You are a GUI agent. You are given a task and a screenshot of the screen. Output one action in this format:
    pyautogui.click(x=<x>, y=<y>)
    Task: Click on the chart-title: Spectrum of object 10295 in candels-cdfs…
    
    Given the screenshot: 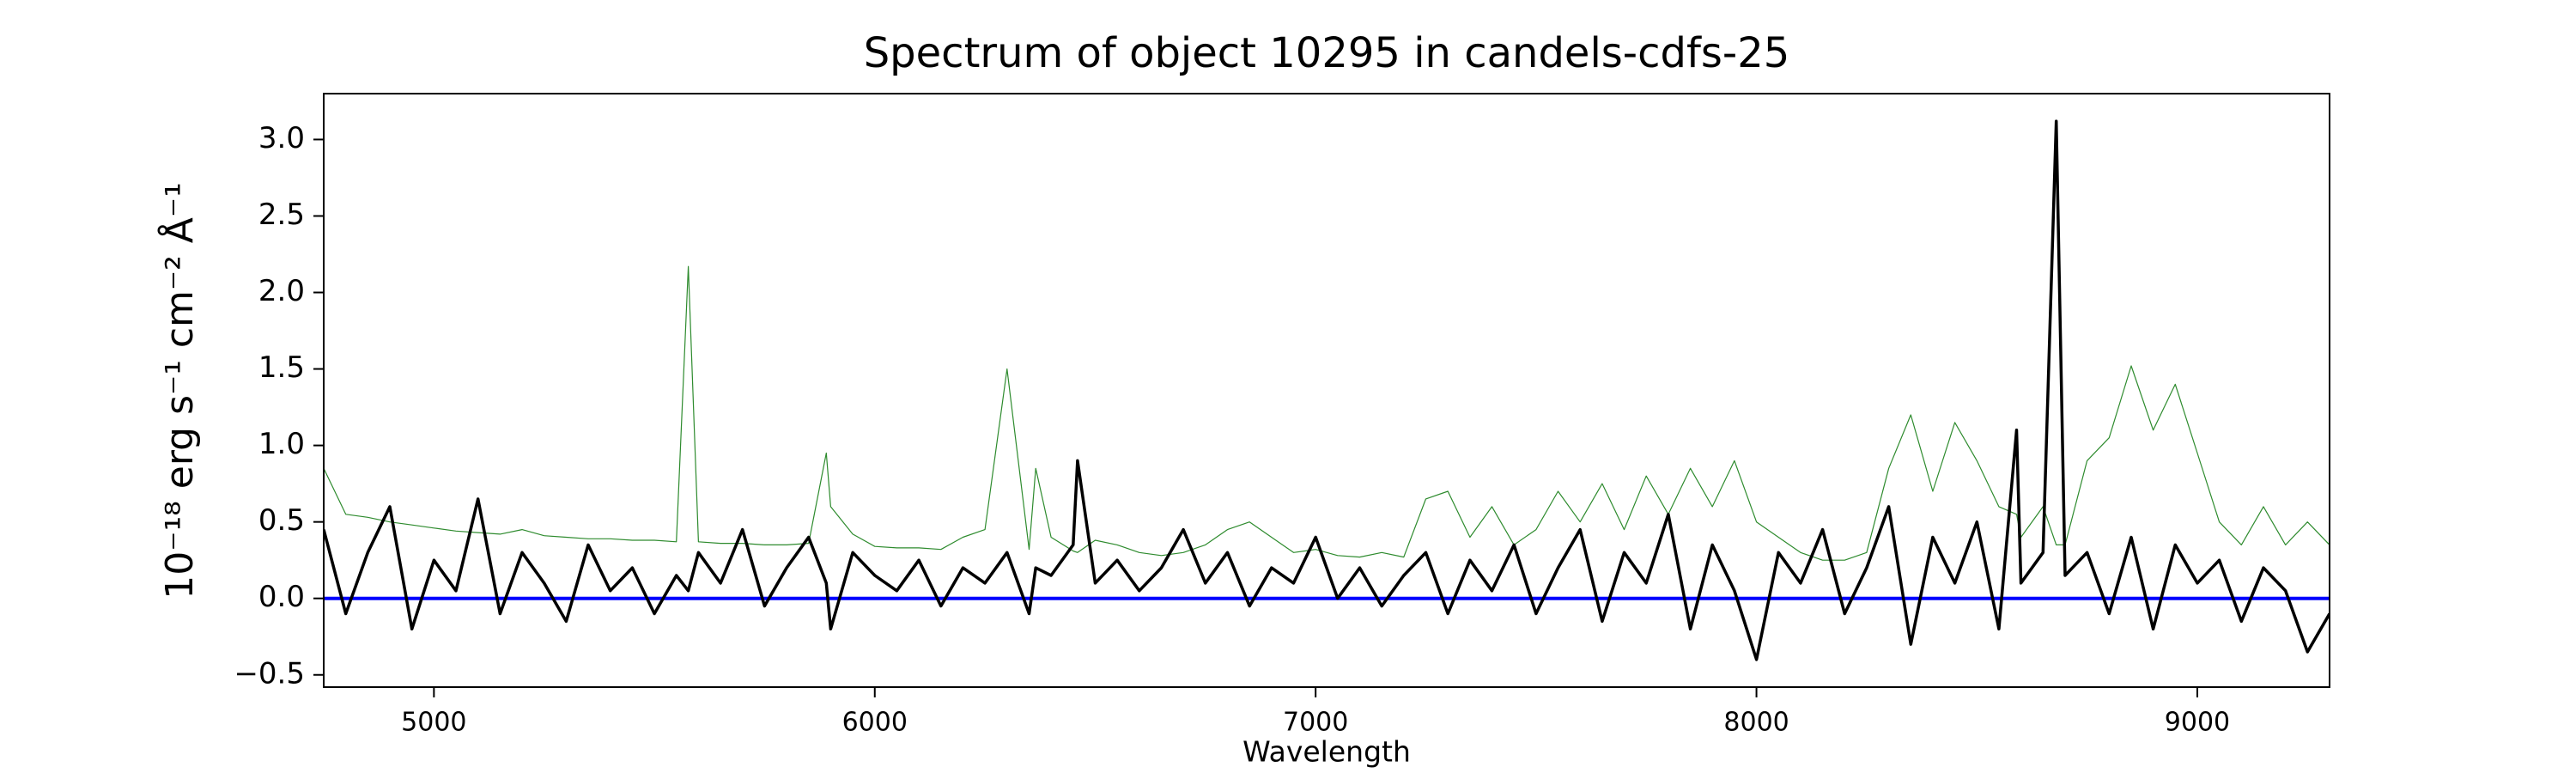 What is the action you would take?
    pyautogui.click(x=1327, y=53)
    